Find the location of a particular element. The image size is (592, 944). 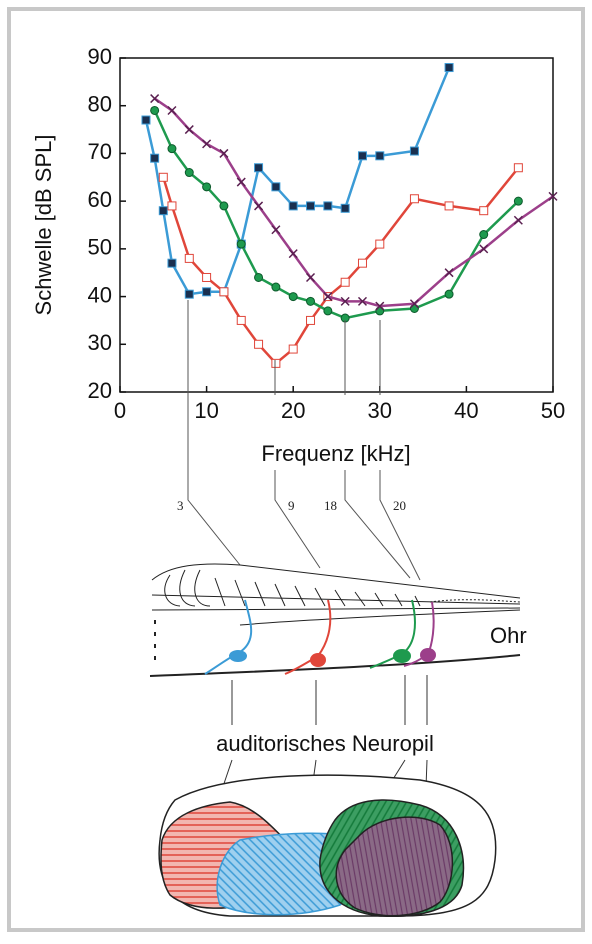

y-tick-label: 40 is located at coordinates (100, 294).